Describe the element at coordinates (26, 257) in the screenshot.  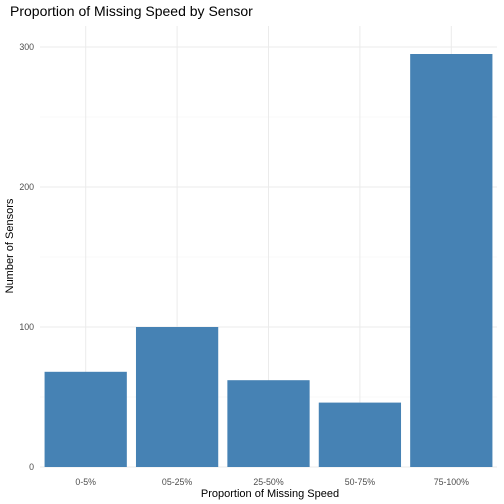
I see `y-axis-ticks: 0 100 200 300` at that location.